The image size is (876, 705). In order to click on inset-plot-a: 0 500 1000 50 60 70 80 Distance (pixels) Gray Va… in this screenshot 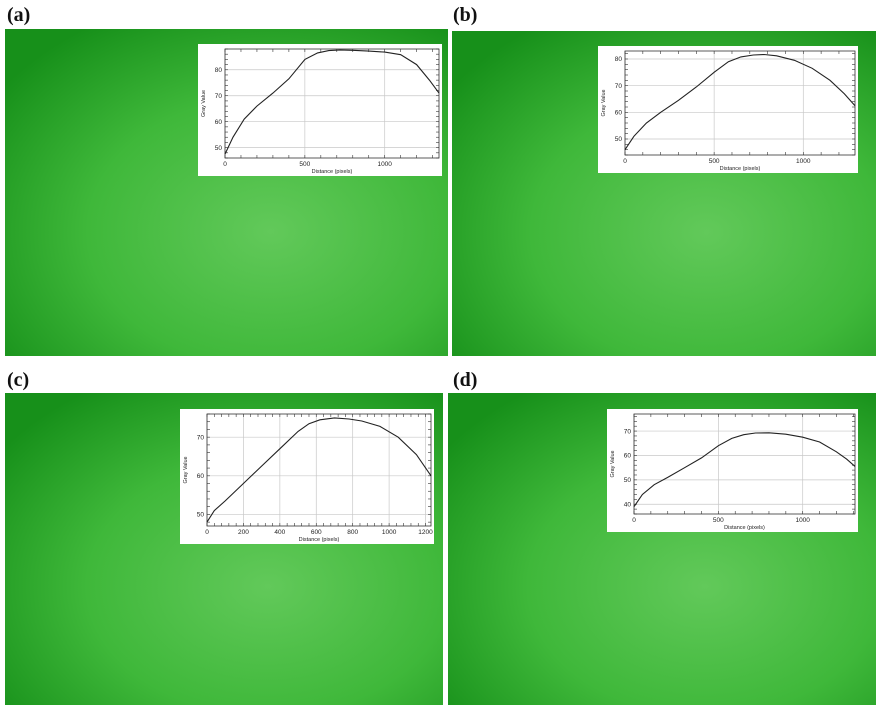, I will do `click(320, 110)`.